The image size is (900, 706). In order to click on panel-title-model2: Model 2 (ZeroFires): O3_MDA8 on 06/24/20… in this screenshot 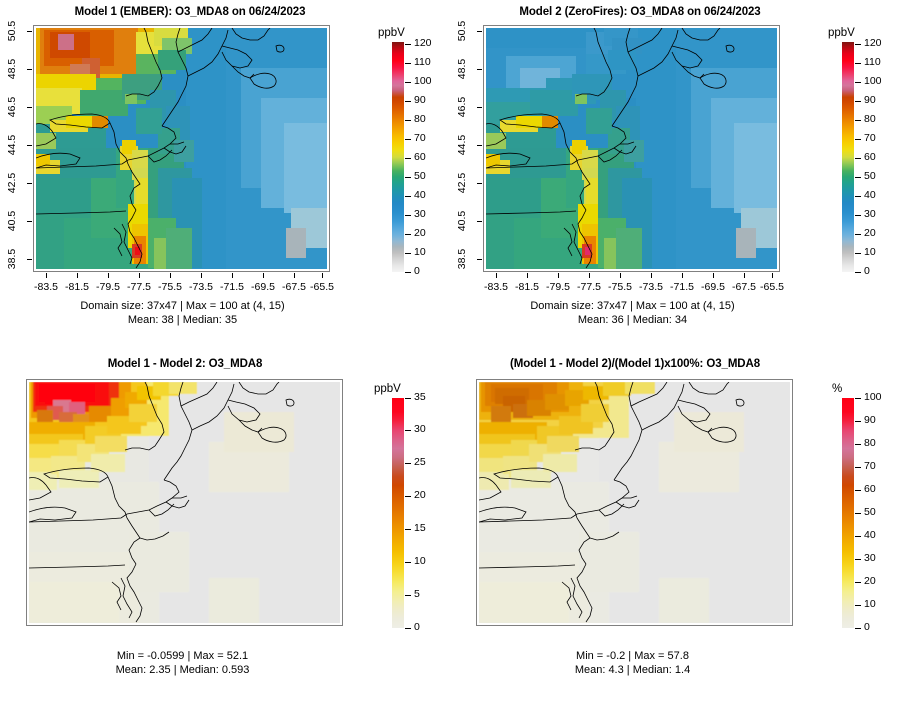, I will do `click(640, 12)`.